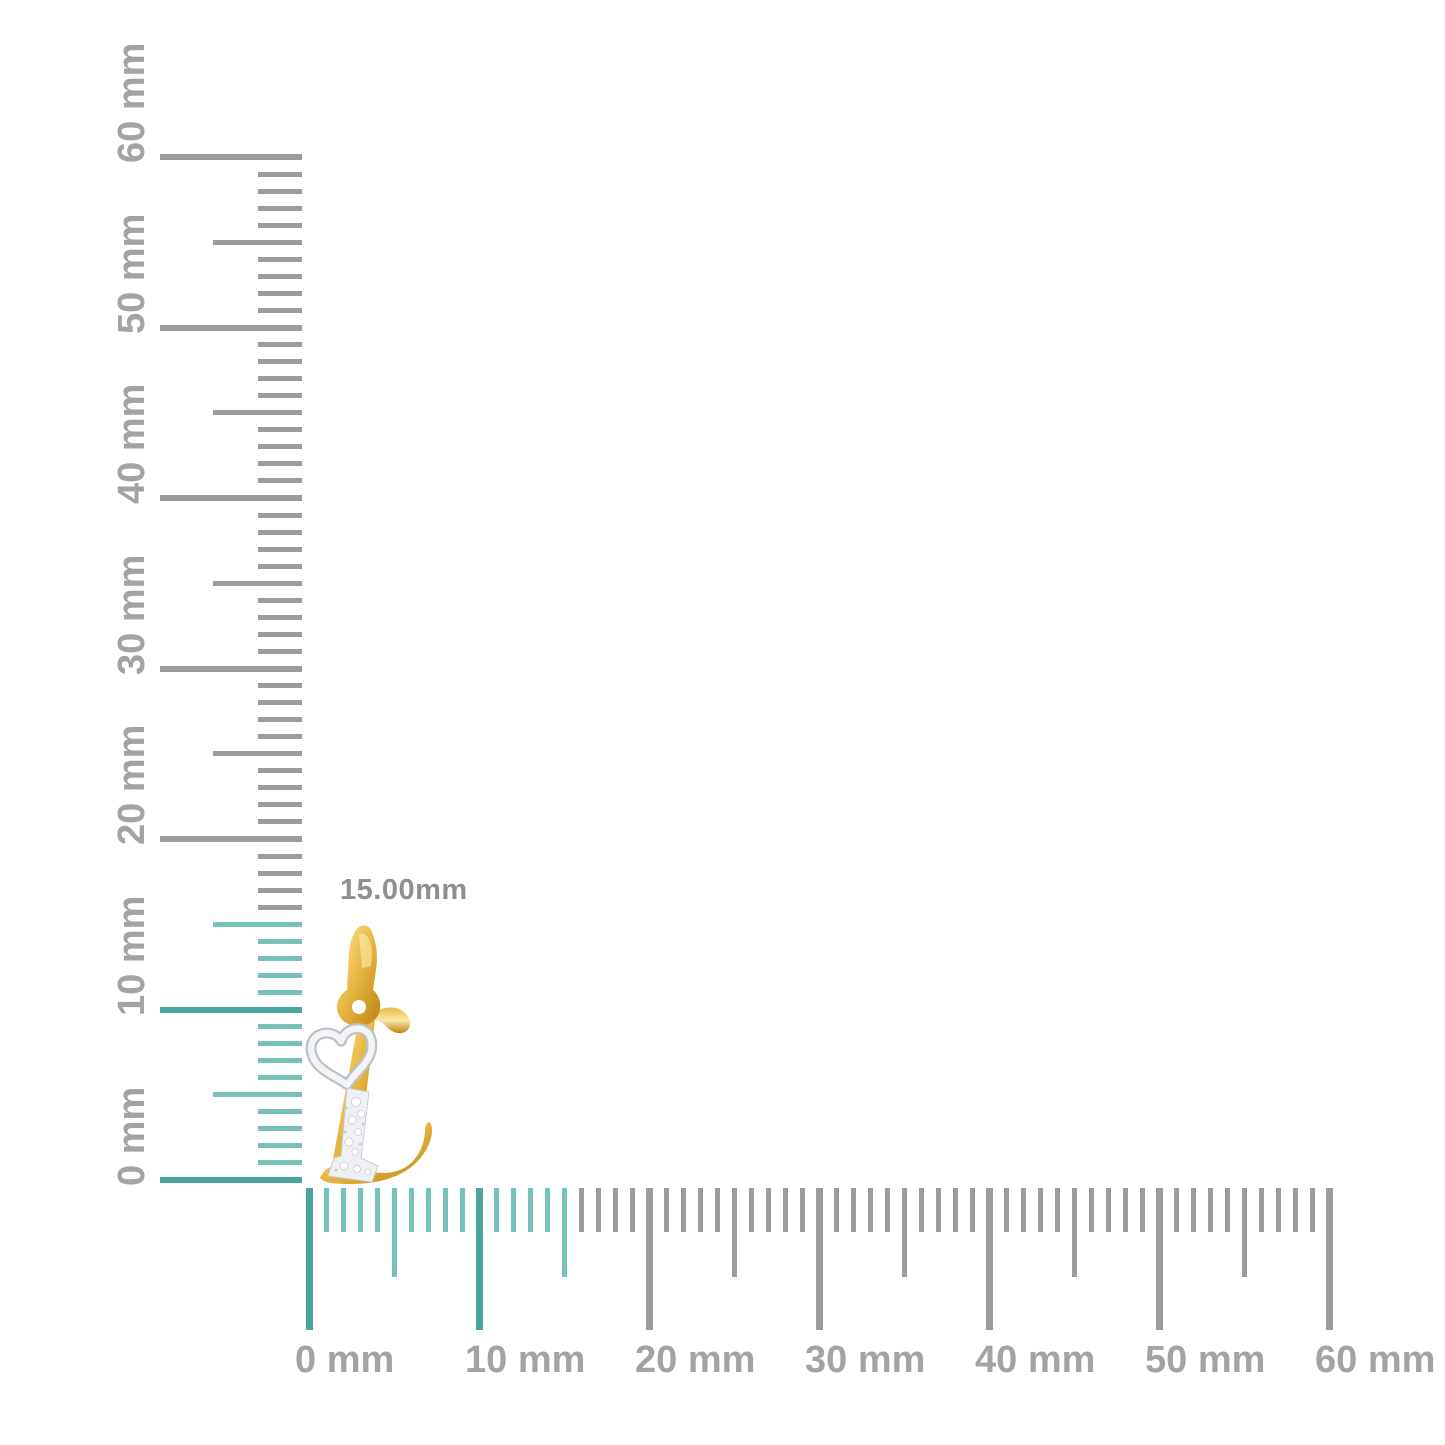 The image size is (1445, 1445). I want to click on pendant-letter-flourish, so click(390, 1020).